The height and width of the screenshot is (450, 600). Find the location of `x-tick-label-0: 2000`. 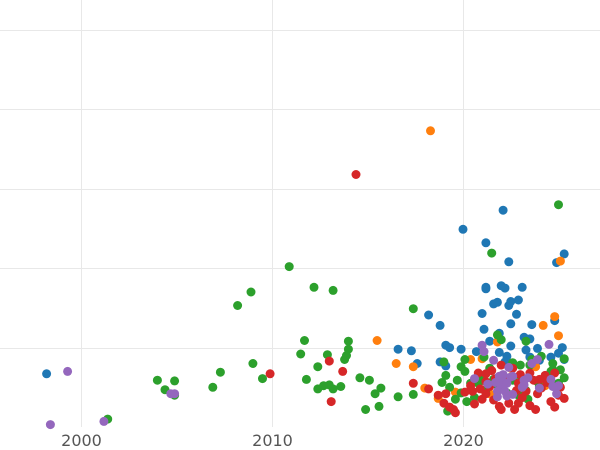

x-tick-label-0: 2000 is located at coordinates (81, 440).